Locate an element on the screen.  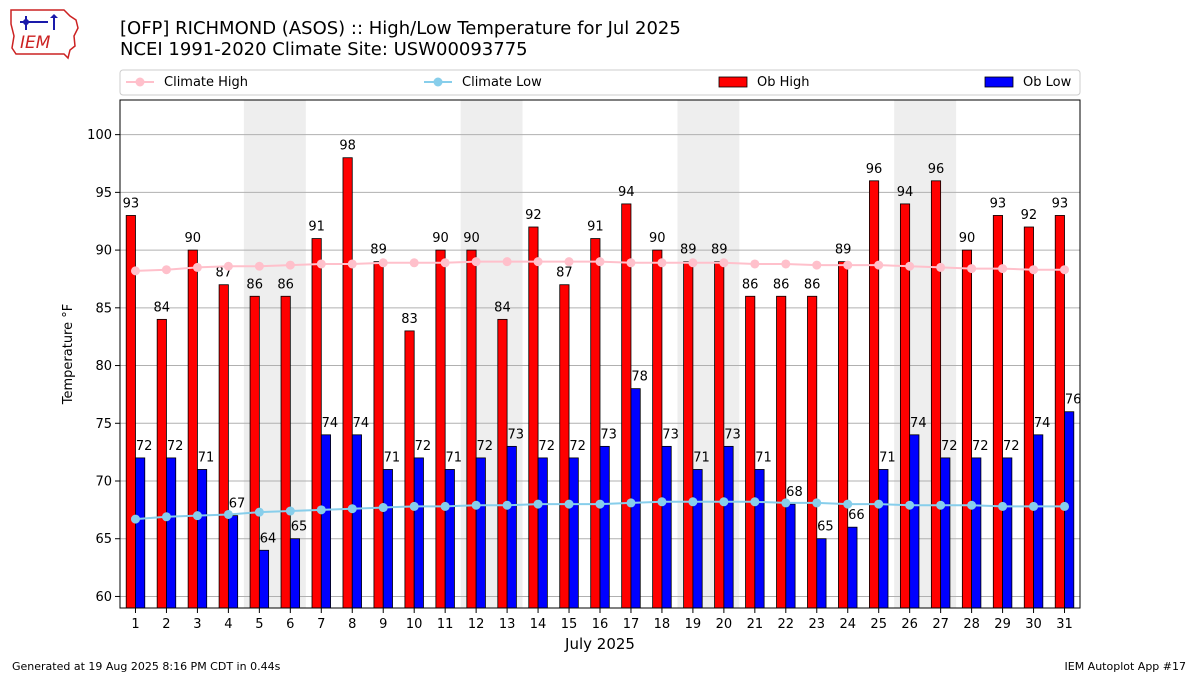
x-tick-label: 4 is located at coordinates (228, 624).